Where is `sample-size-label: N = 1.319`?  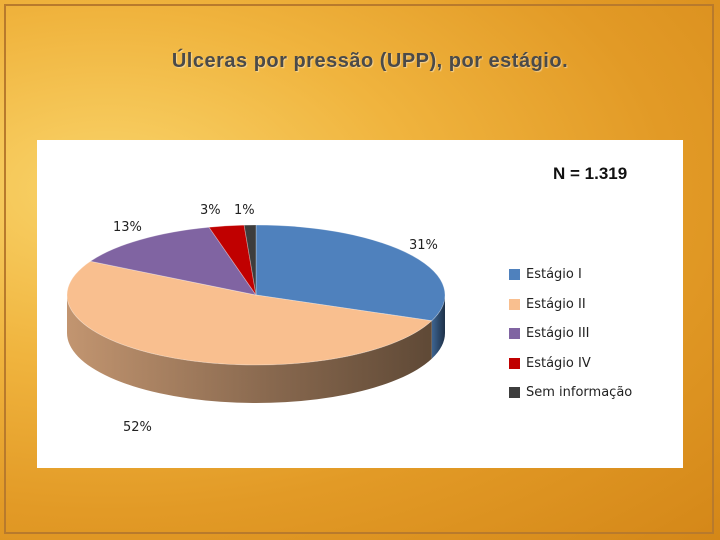 sample-size-label: N = 1.319 is located at coordinates (590, 173).